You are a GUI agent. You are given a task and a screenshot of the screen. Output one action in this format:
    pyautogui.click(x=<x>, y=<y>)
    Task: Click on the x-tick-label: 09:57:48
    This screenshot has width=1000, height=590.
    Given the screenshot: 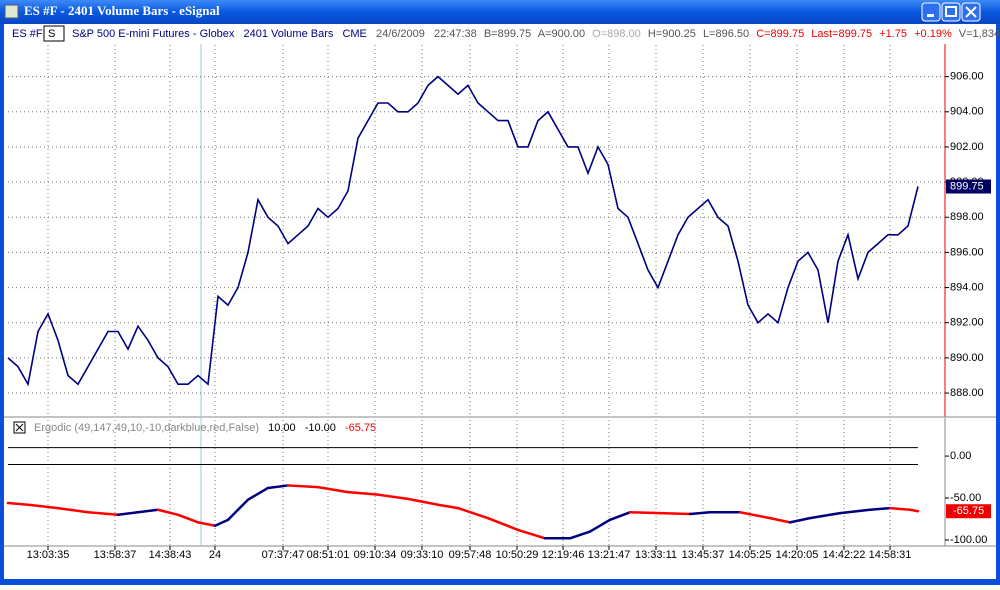 What is the action you would take?
    pyautogui.click(x=470, y=555)
    